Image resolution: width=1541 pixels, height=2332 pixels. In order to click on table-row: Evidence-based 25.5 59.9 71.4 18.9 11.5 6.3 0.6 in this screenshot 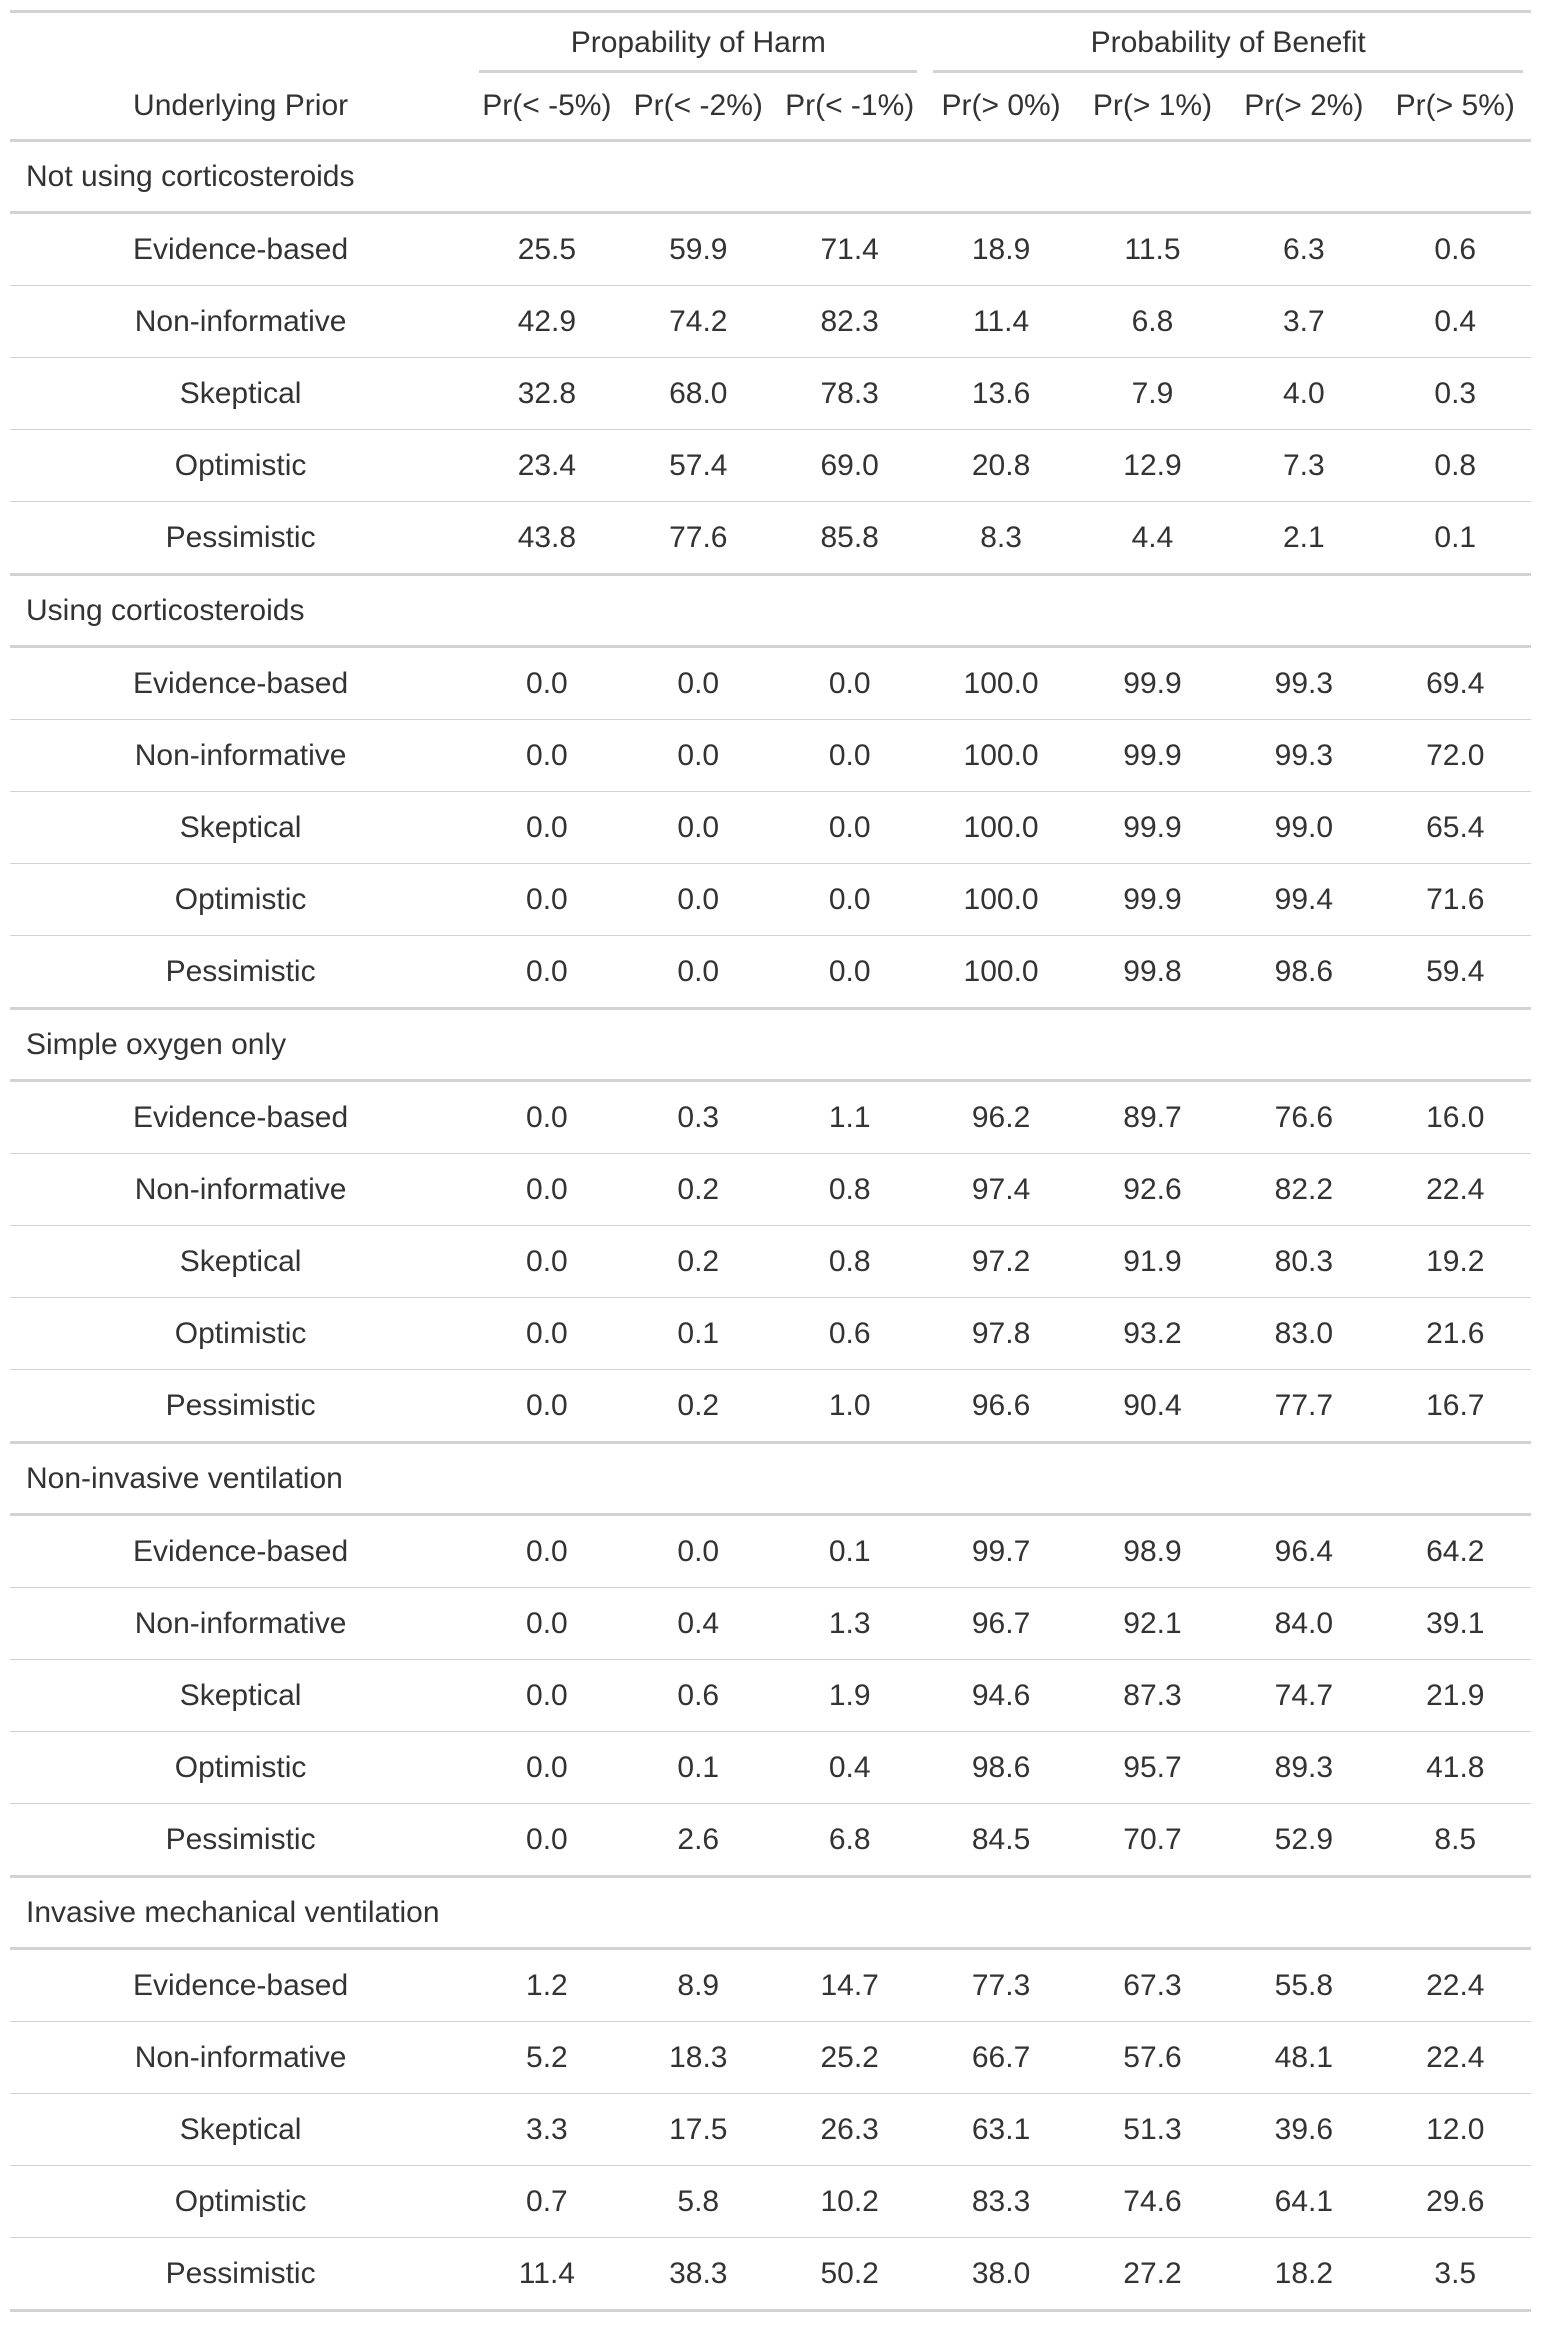, I will do `click(770, 249)`.